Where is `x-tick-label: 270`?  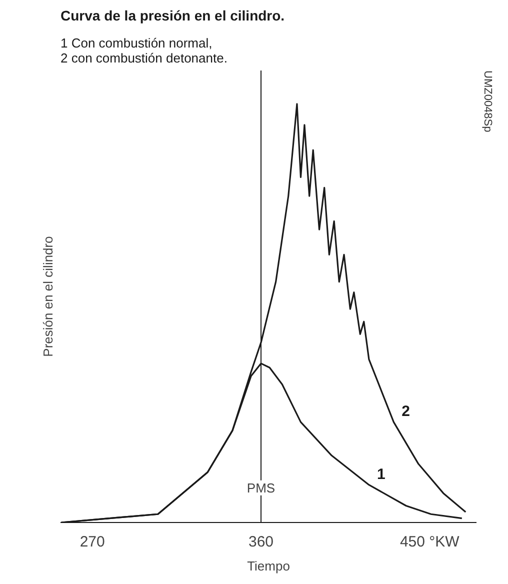
x-tick-label: 270 is located at coordinates (92, 542).